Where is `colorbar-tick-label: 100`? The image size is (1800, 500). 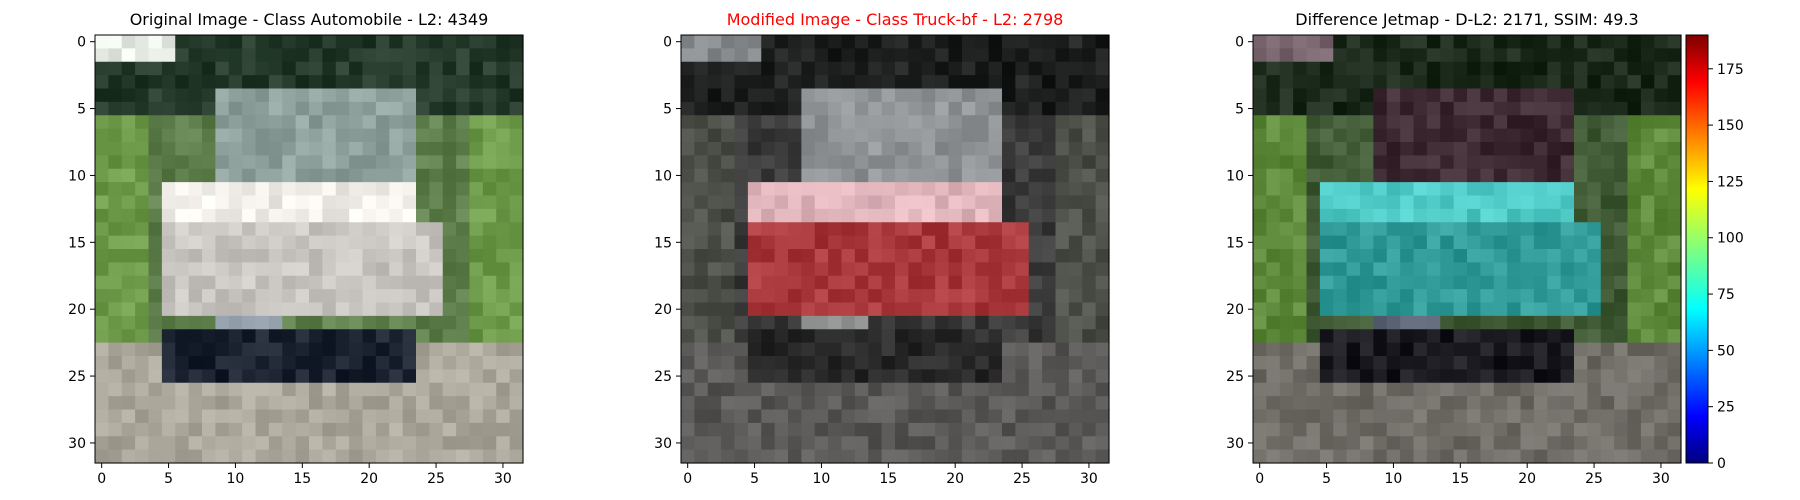
colorbar-tick-label: 100 is located at coordinates (1730, 239).